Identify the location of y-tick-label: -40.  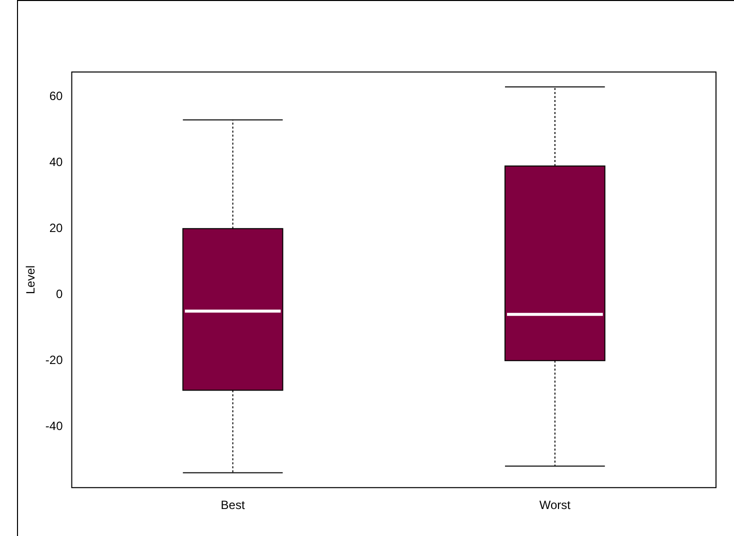
(54, 425).